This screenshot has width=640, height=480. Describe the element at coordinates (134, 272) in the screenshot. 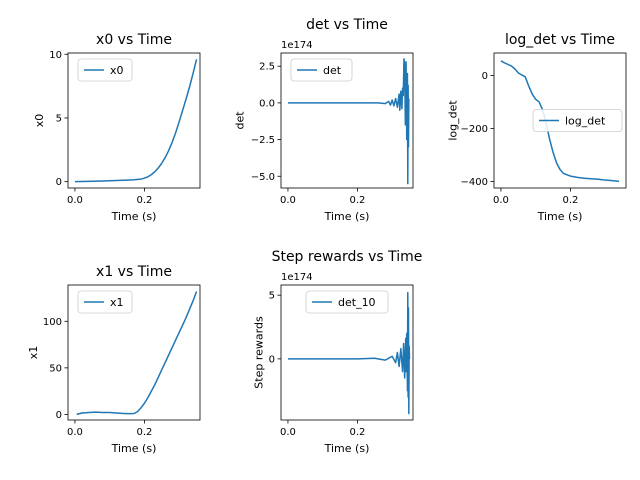

I see `subplot-title: x1 vs Time` at that location.